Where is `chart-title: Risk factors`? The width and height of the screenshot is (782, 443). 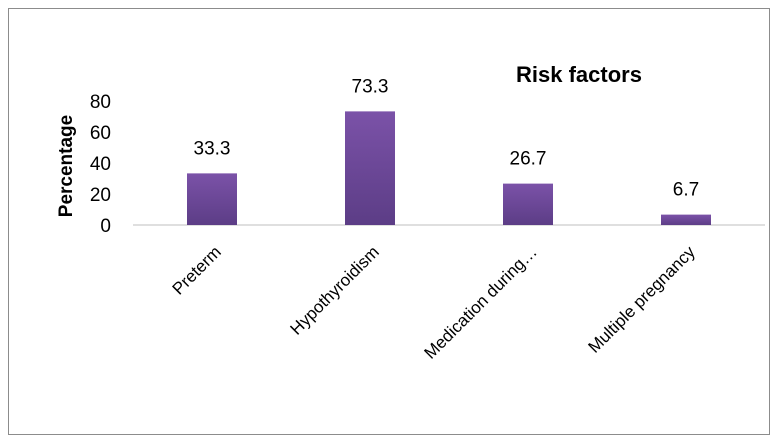 chart-title: Risk factors is located at coordinates (579, 74).